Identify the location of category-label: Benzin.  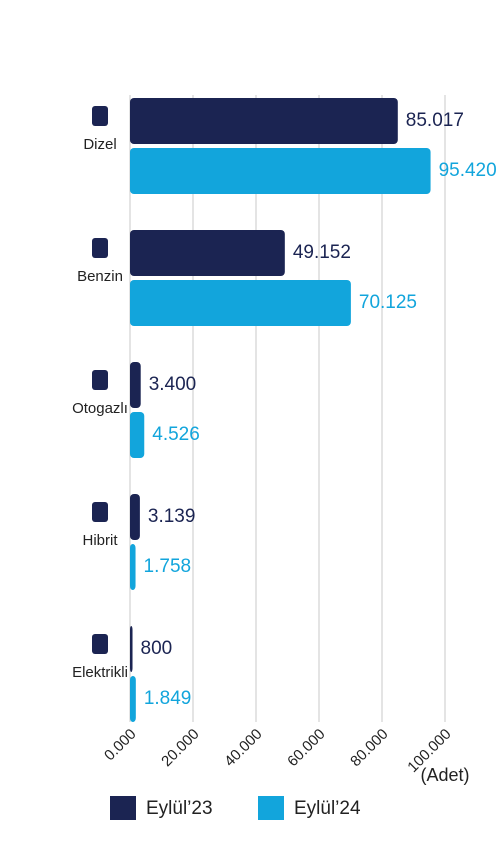
(100, 276).